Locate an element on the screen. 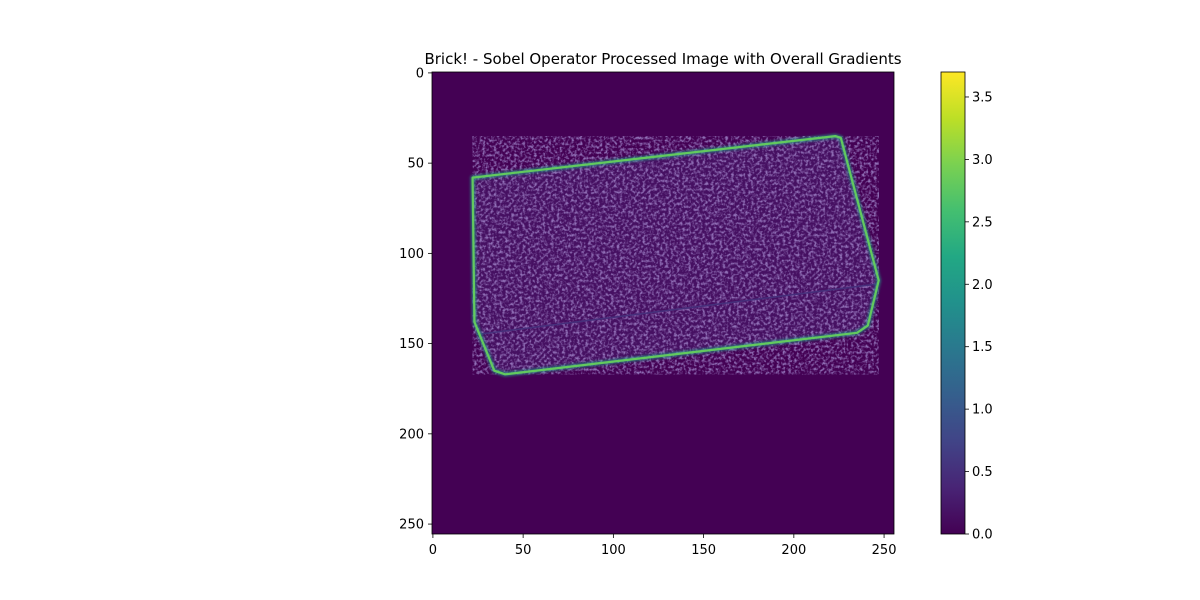  brick-interior-texture is located at coordinates (675, 255).